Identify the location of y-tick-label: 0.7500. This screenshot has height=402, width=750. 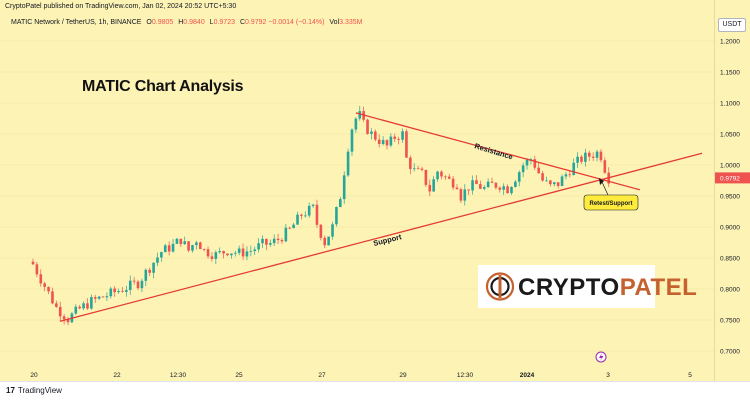
(730, 321).